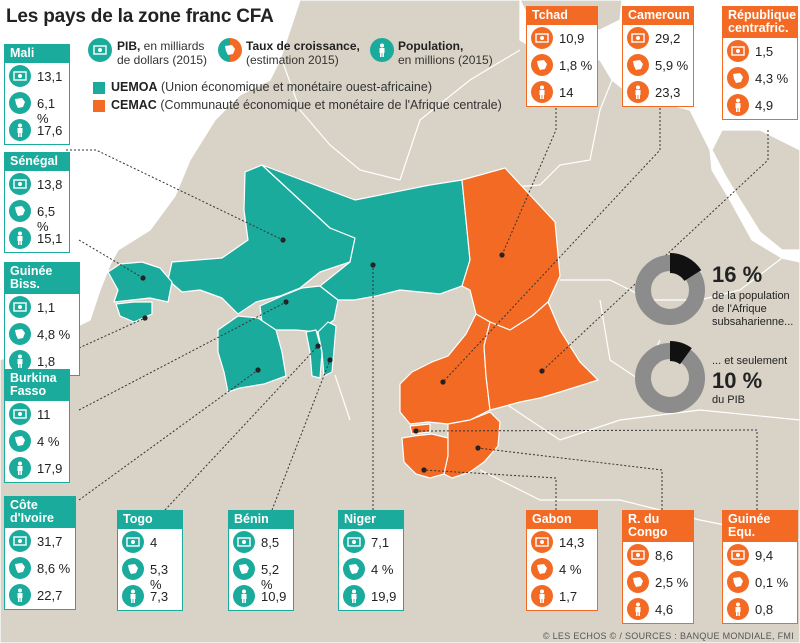 The height and width of the screenshot is (643, 800). What do you see at coordinates (50, 468) in the screenshot?
I see `card-value-pop: 17,9` at bounding box center [50, 468].